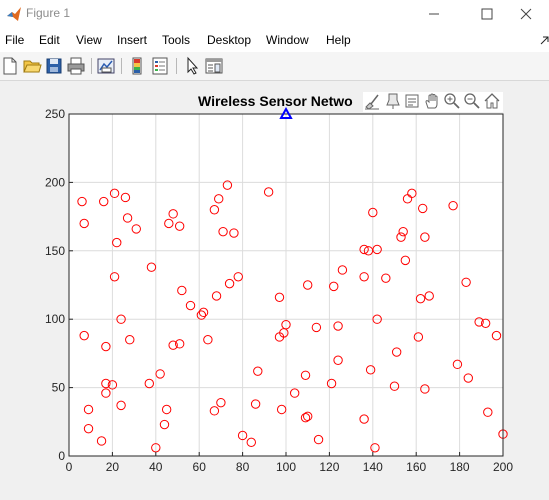 This screenshot has height=500, width=549. What do you see at coordinates (393, 101) in the screenshot?
I see `data-tips-icon` at bounding box center [393, 101].